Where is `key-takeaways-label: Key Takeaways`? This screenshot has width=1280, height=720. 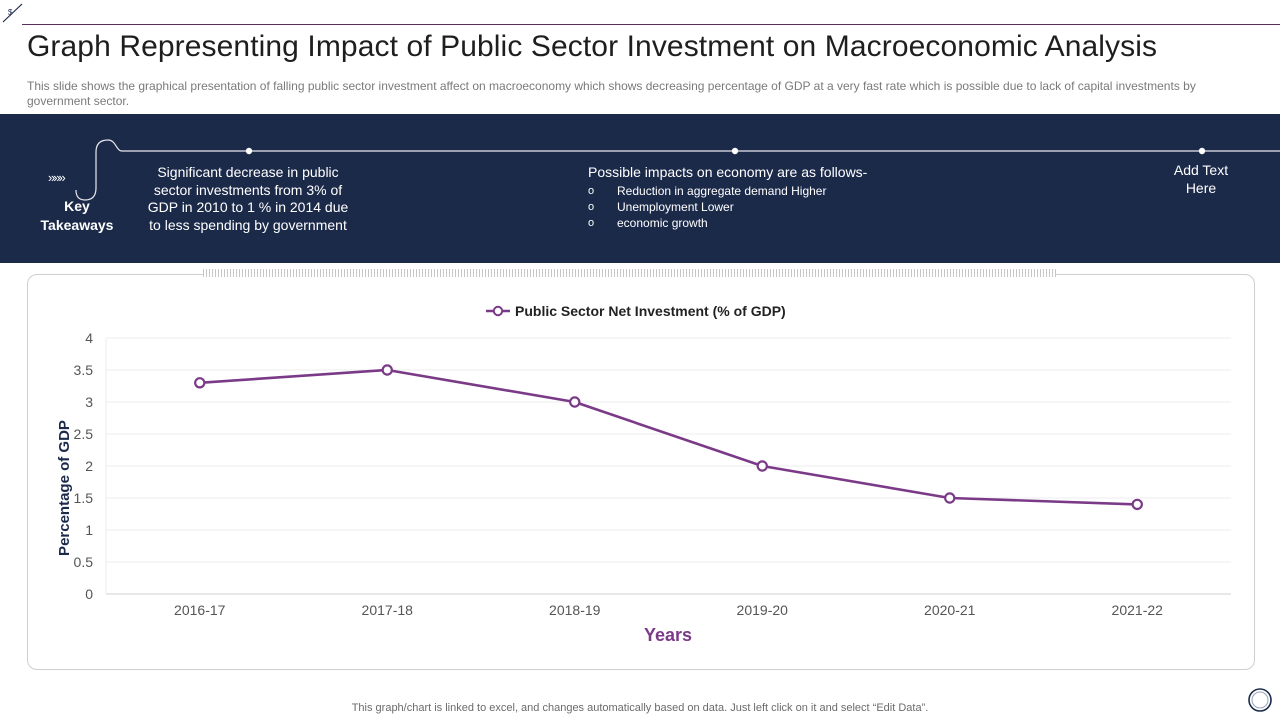
key-takeaways-label: Key Takeaways is located at coordinates (81, 216).